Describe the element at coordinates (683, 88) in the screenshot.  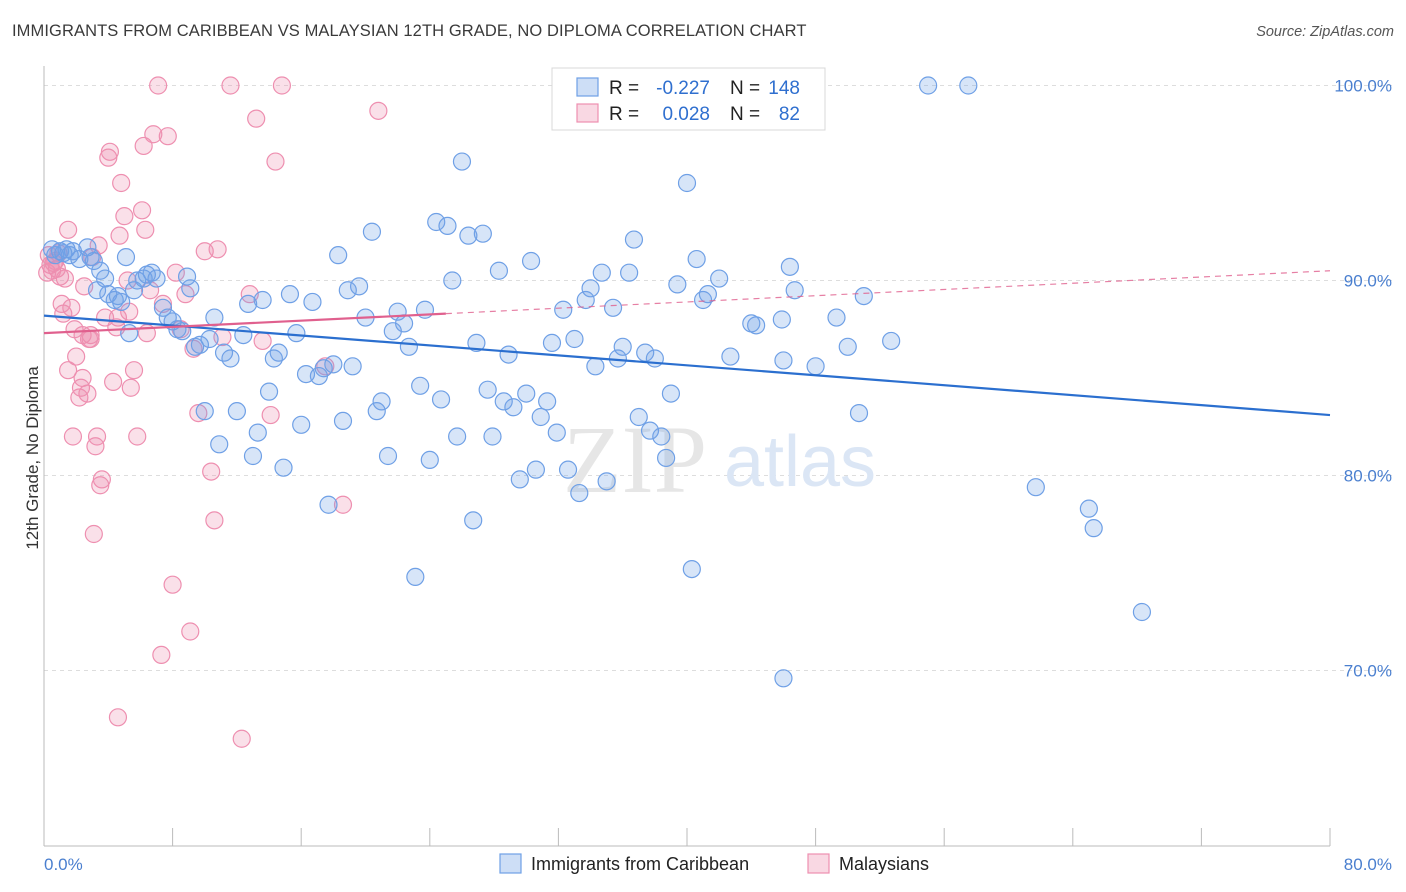
I see `legend-r-value-1: -0.227` at that location.